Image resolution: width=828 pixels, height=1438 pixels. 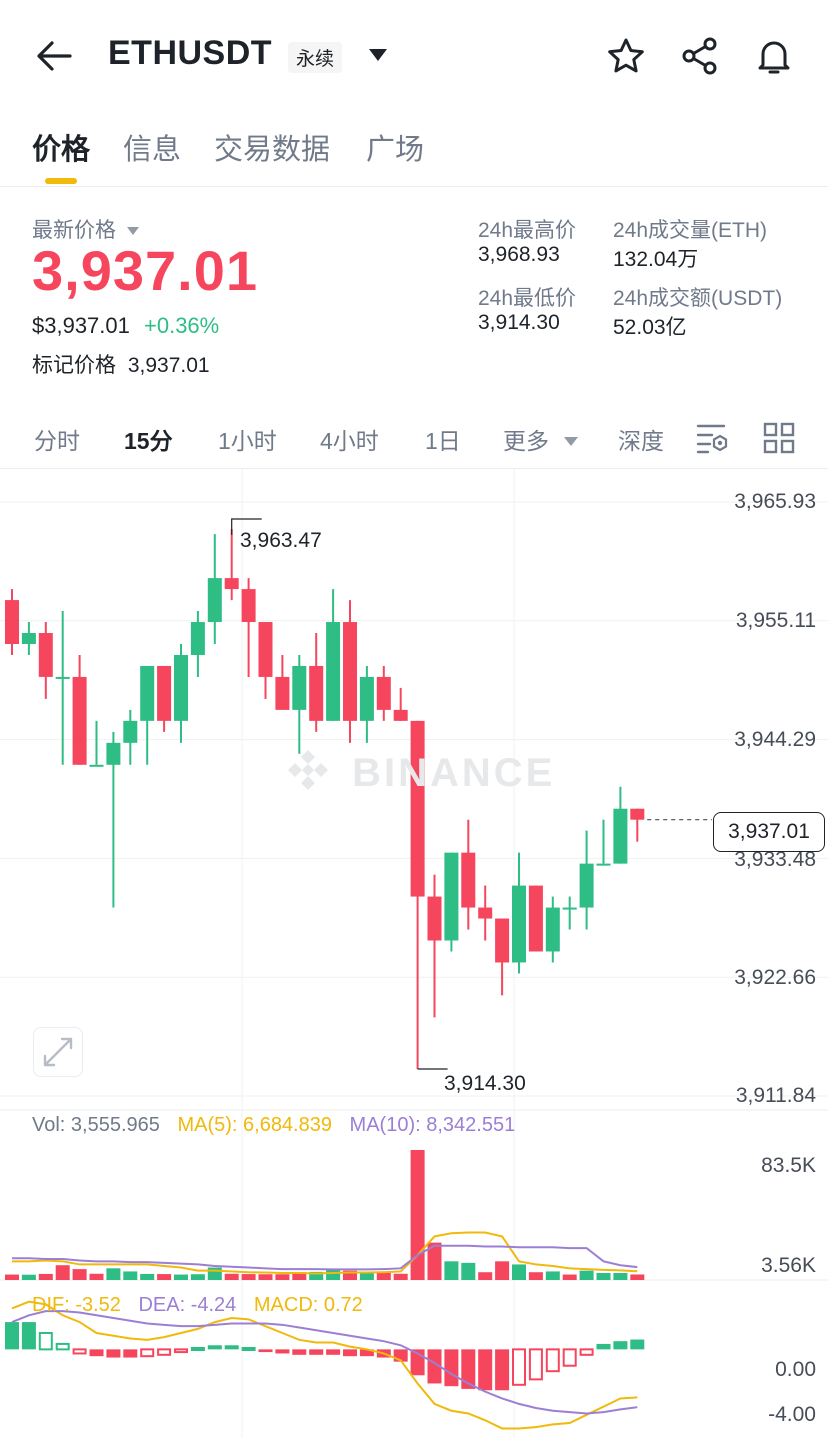 What do you see at coordinates (641, 441) in the screenshot?
I see `interval-depth: 深度` at bounding box center [641, 441].